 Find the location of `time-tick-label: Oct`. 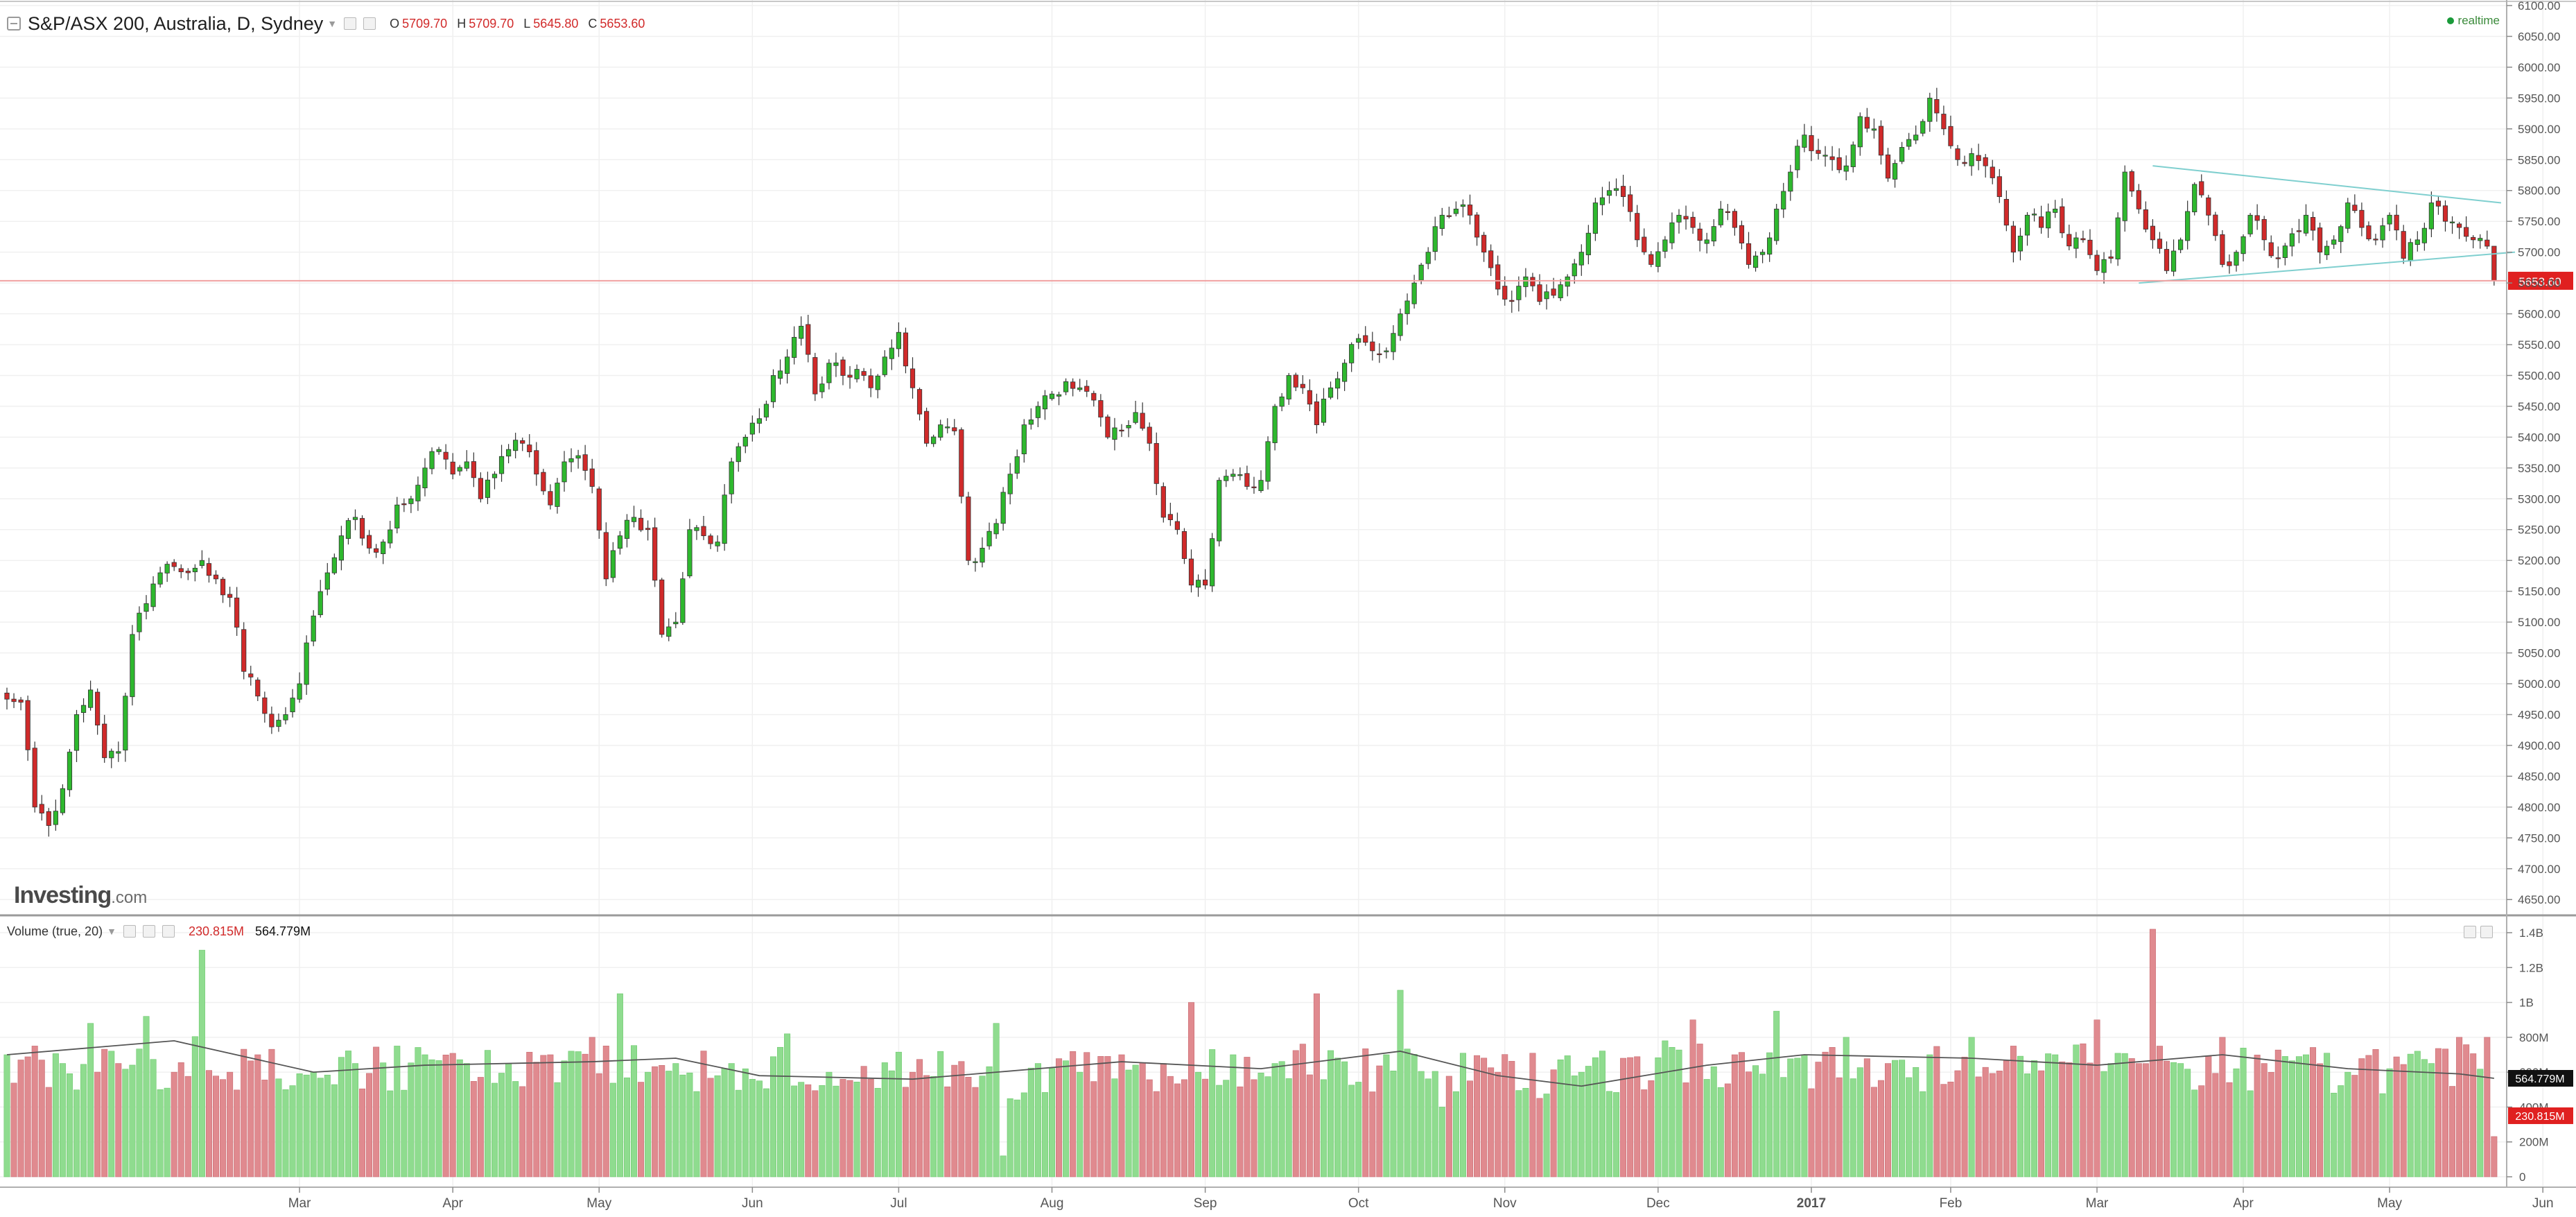

time-tick-label: Oct is located at coordinates (1358, 1203).